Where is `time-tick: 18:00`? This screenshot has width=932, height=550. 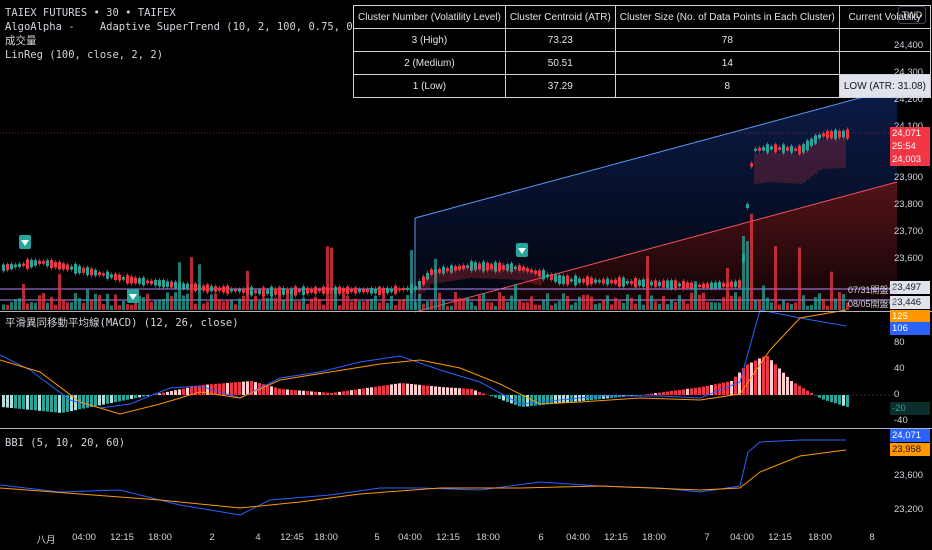
time-tick: 18:00 is located at coordinates (820, 537).